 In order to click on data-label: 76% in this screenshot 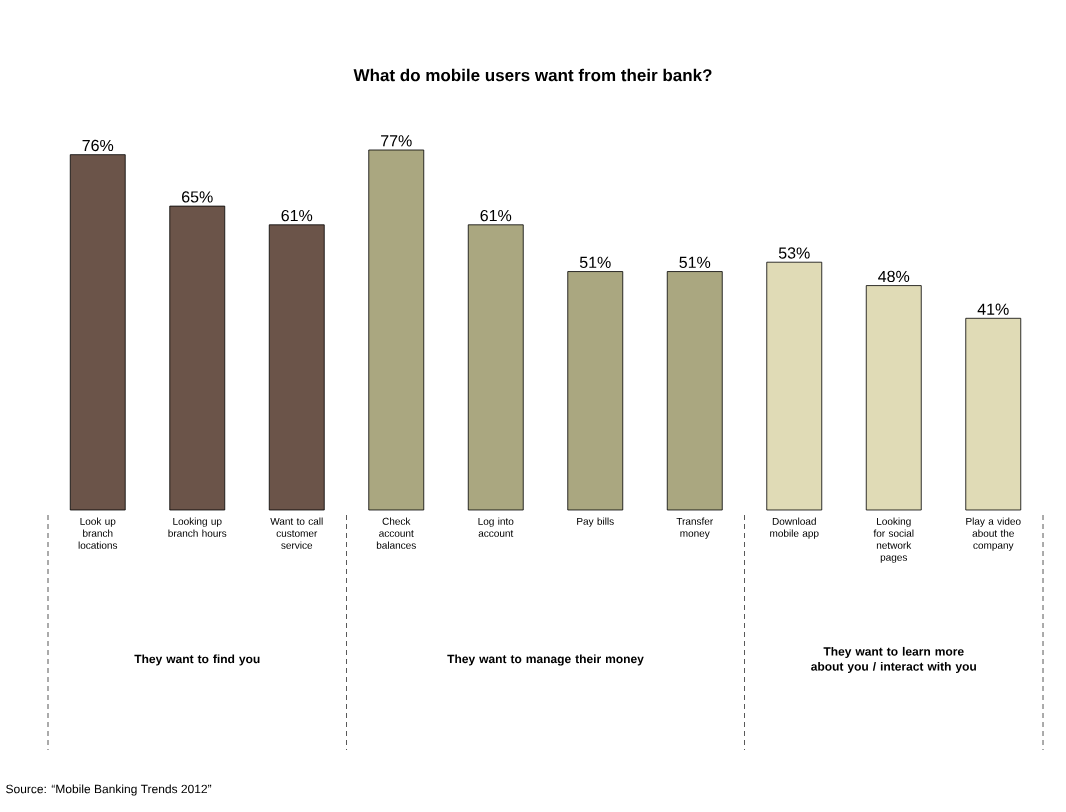, I will do `click(98, 145)`.